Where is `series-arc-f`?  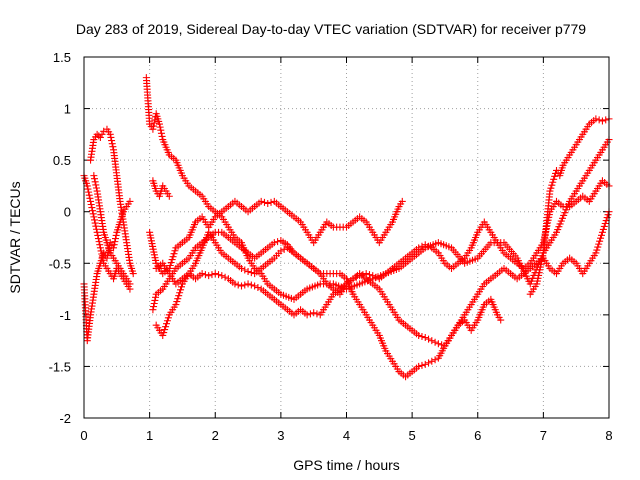
series-arc-f is located at coordinates (276, 237).